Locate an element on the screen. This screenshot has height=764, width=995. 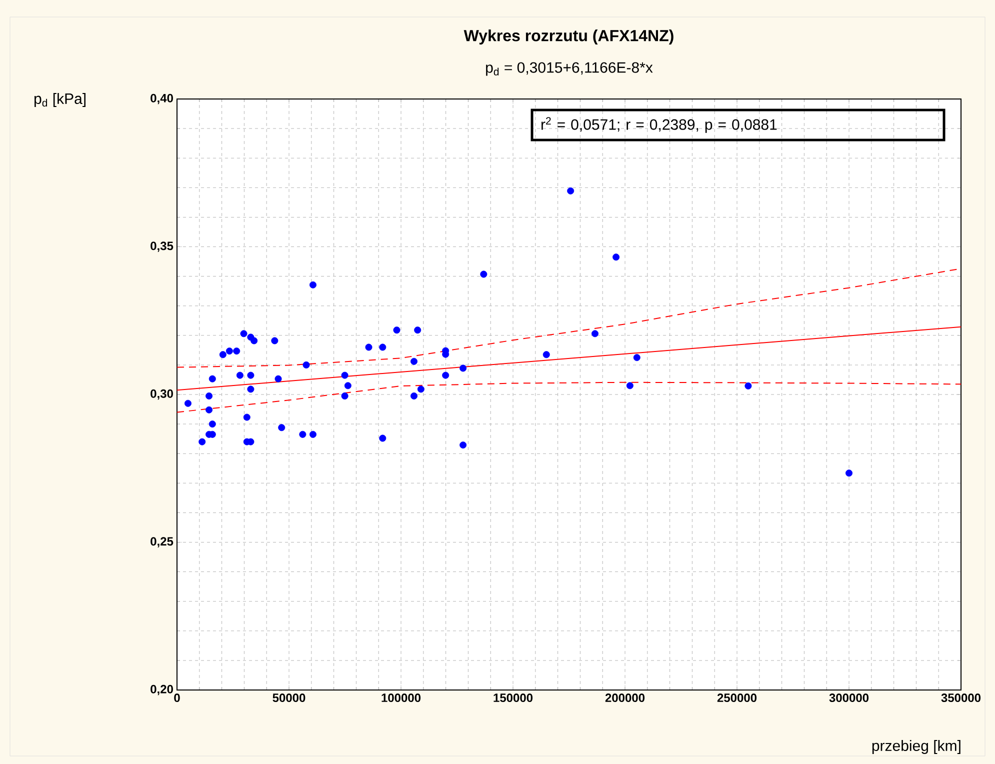
x-axis-title: przebieg [km] is located at coordinates (916, 747).